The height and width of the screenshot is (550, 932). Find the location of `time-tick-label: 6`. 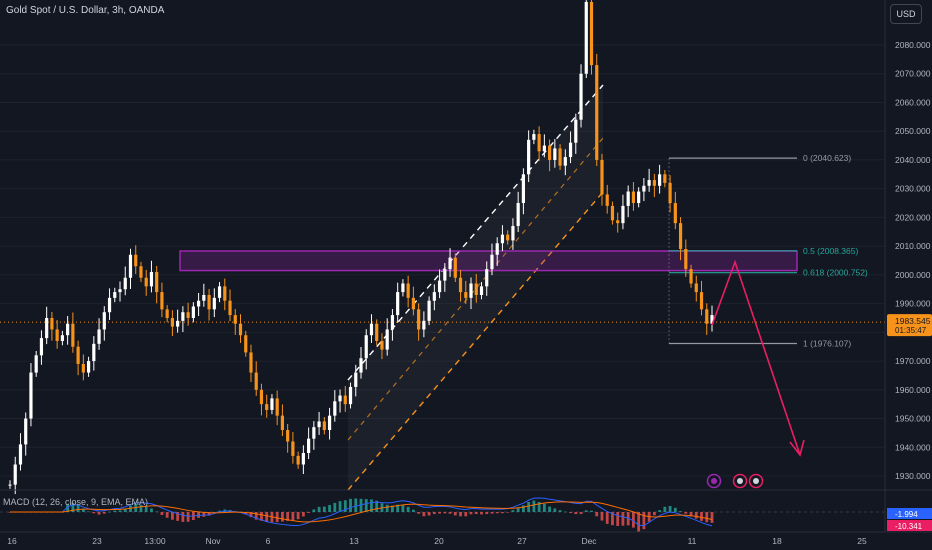

time-tick-label: 6 is located at coordinates (268, 541).